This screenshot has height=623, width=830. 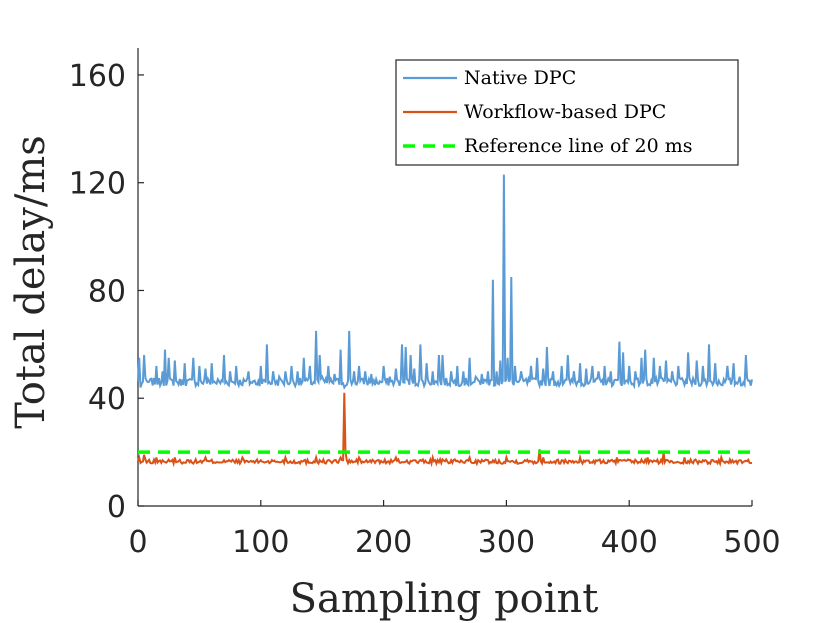 What do you see at coordinates (107, 291) in the screenshot?
I see `y-tick-label: 80` at bounding box center [107, 291].